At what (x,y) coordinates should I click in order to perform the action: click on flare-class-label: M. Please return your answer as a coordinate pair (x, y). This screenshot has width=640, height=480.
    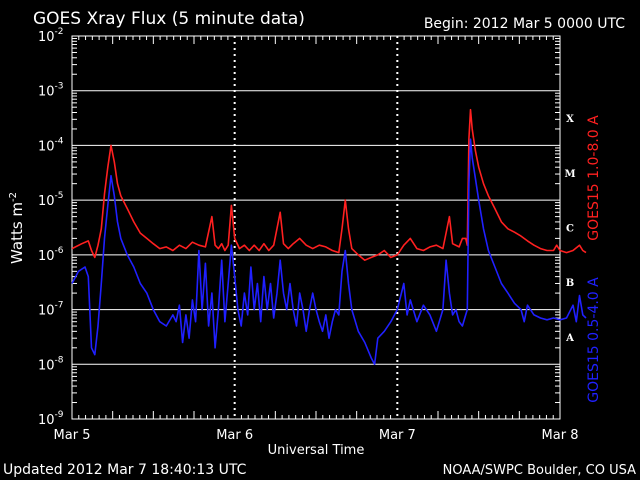
    Looking at the image, I should click on (569, 174).